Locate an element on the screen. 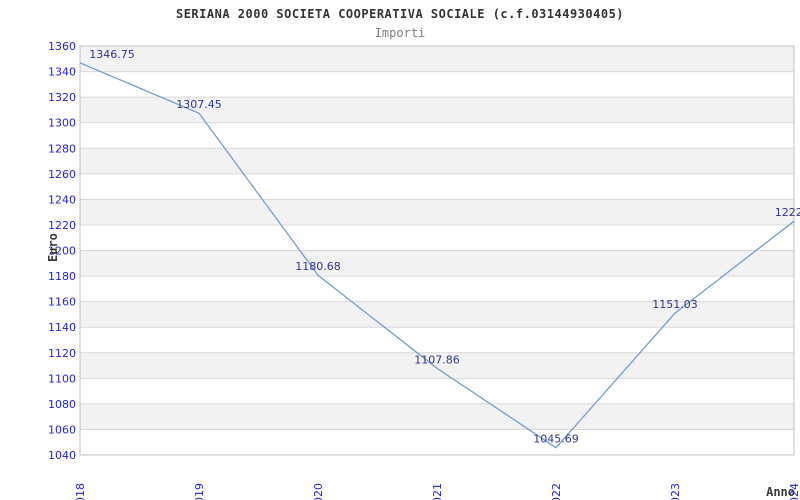 The width and height of the screenshot is (800, 500). y-axis-title: Euro is located at coordinates (53, 247).